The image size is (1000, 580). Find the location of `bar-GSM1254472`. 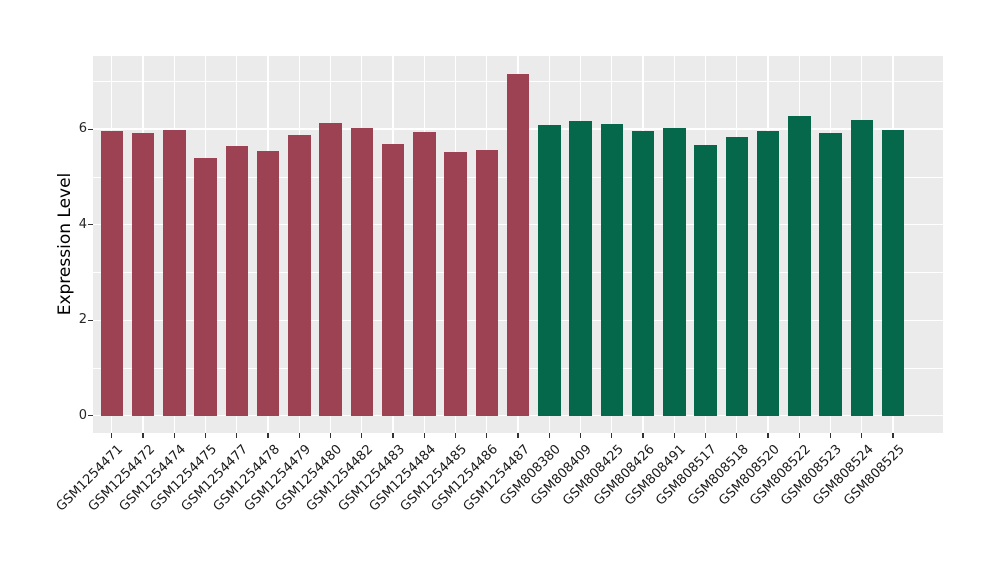

bar-GSM1254472 is located at coordinates (143, 274).